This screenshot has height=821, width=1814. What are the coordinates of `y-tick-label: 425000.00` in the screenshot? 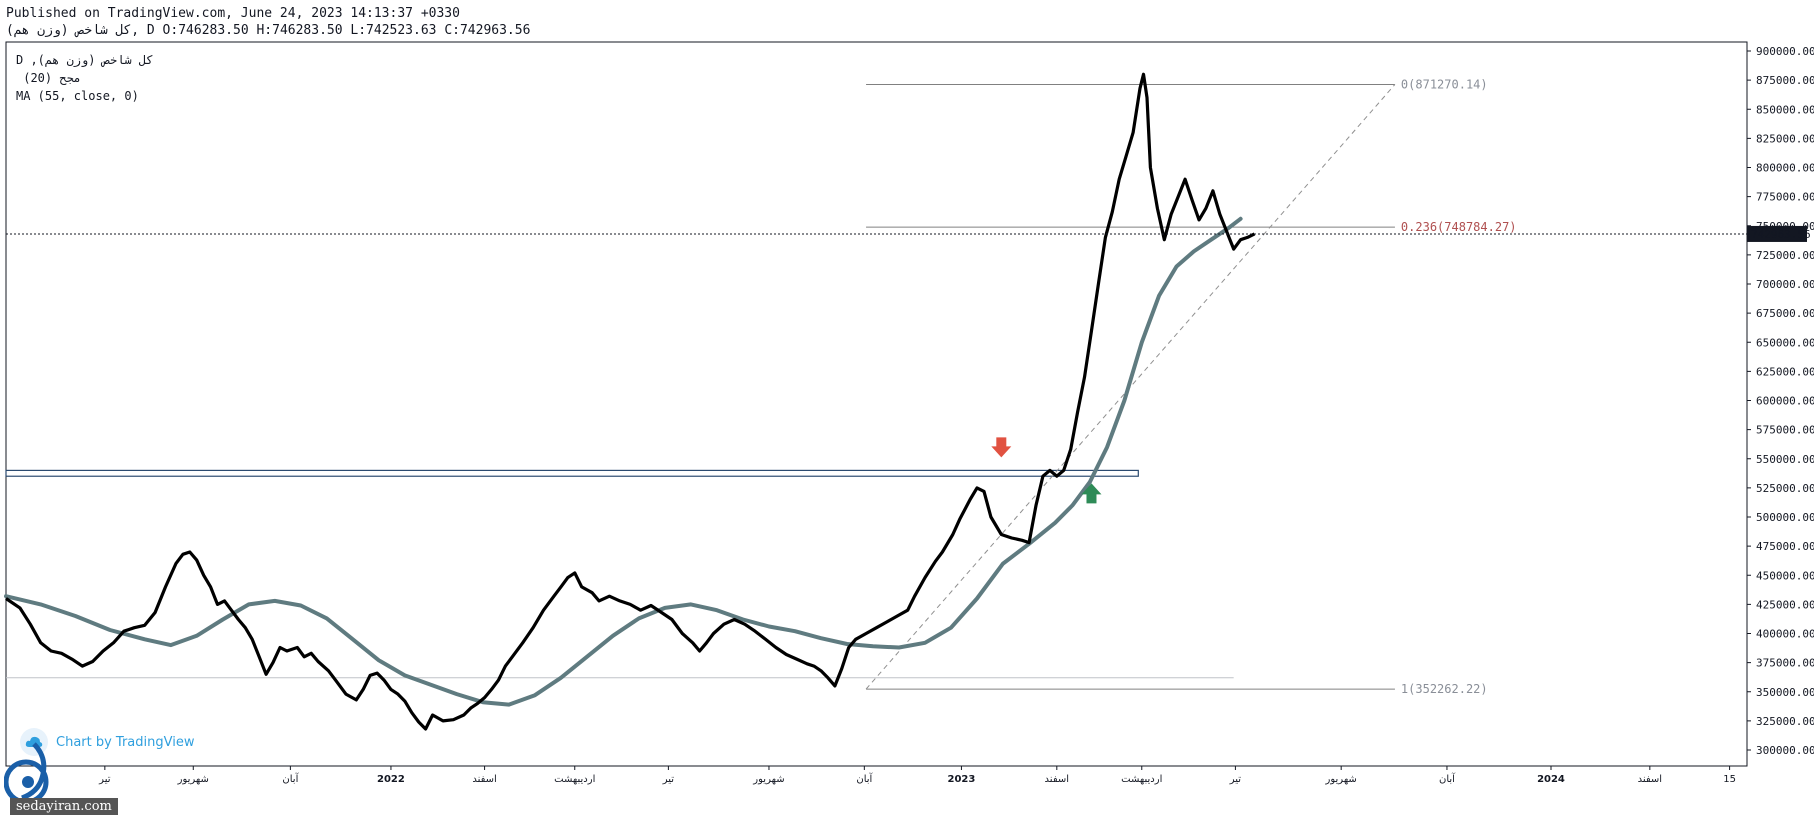 It's located at (1785, 604).